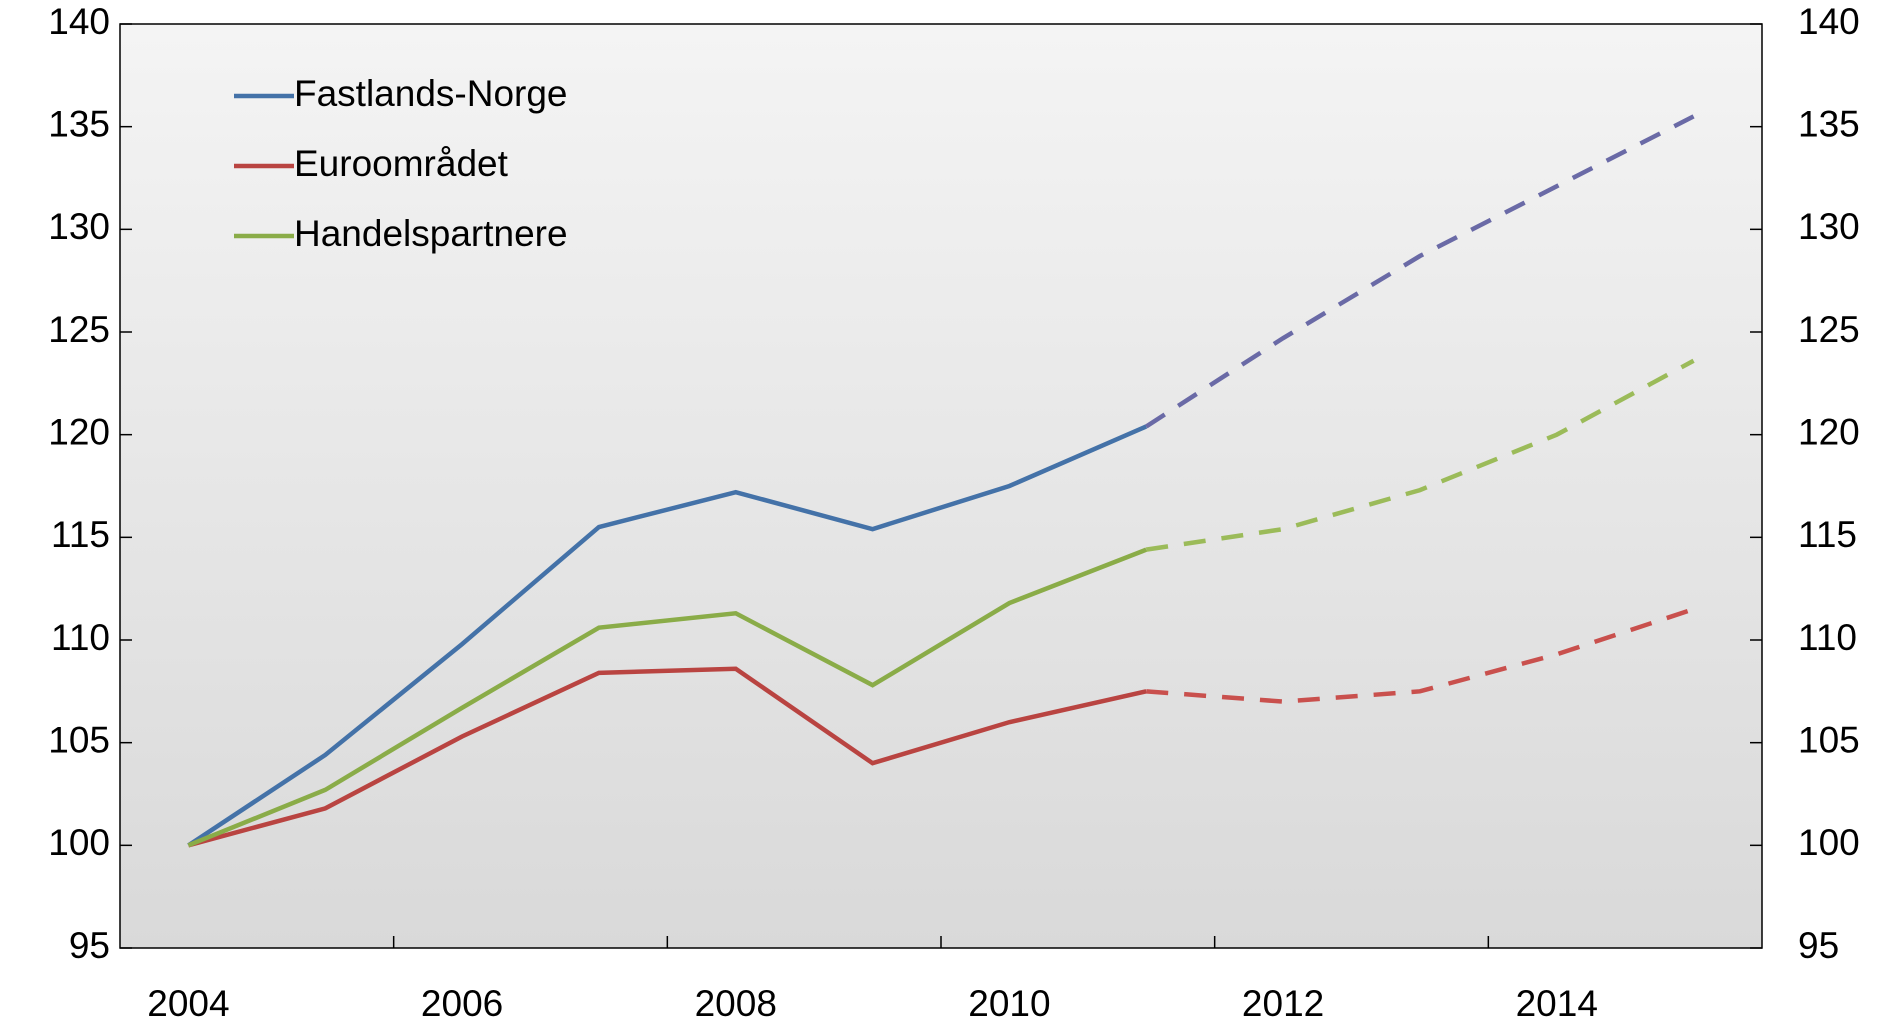 Image resolution: width=1883 pixels, height=1031 pixels. Describe the element at coordinates (1283, 1003) in the screenshot. I see `x-tick-label: 2012` at that location.